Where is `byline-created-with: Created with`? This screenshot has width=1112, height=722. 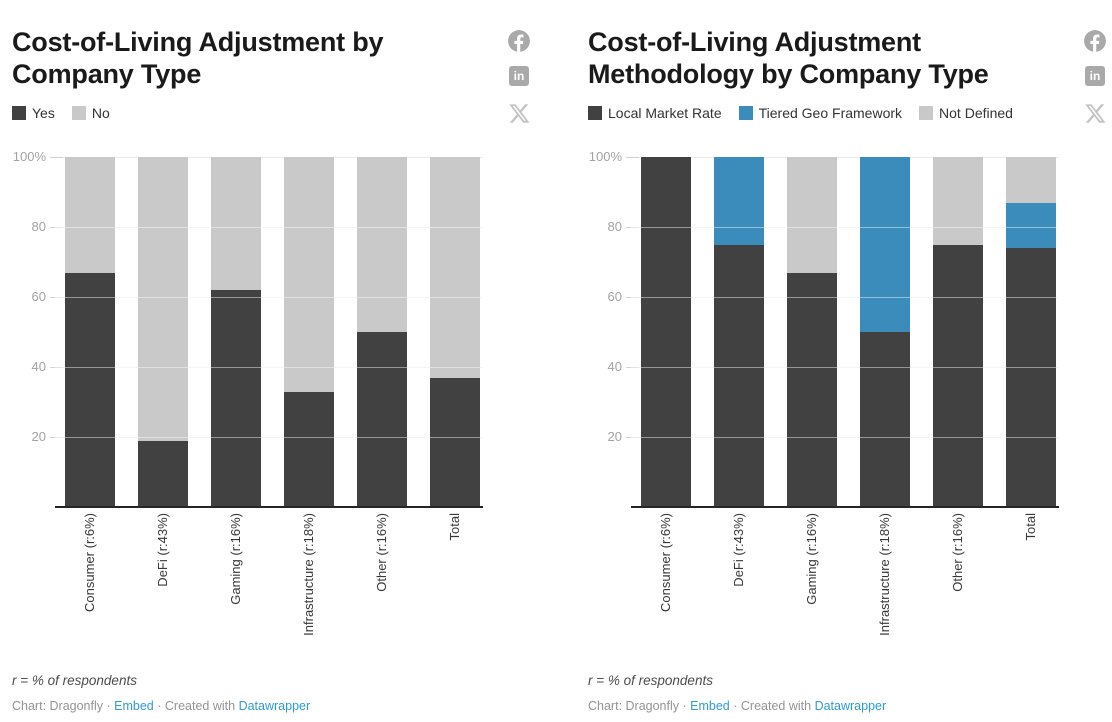
byline-created-with: Created with is located at coordinates (200, 706).